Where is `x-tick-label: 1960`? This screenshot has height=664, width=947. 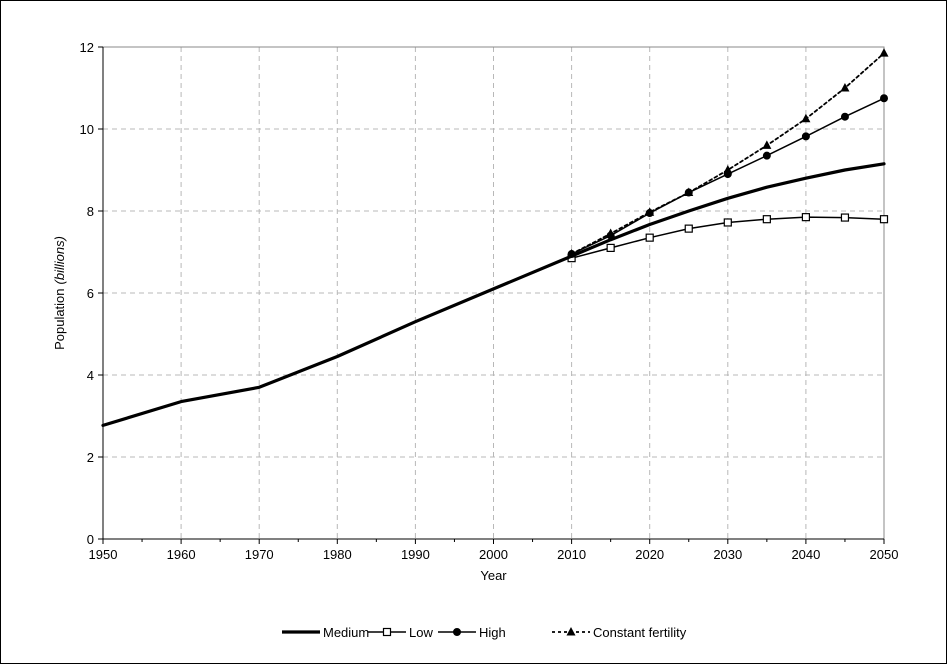
x-tick-label: 1960 is located at coordinates (181, 554).